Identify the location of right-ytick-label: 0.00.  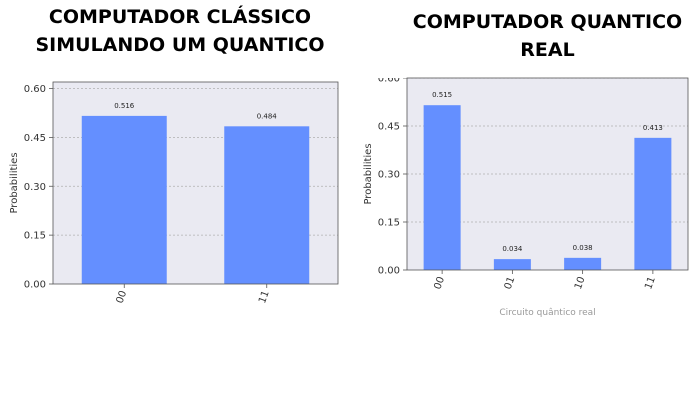
(389, 271).